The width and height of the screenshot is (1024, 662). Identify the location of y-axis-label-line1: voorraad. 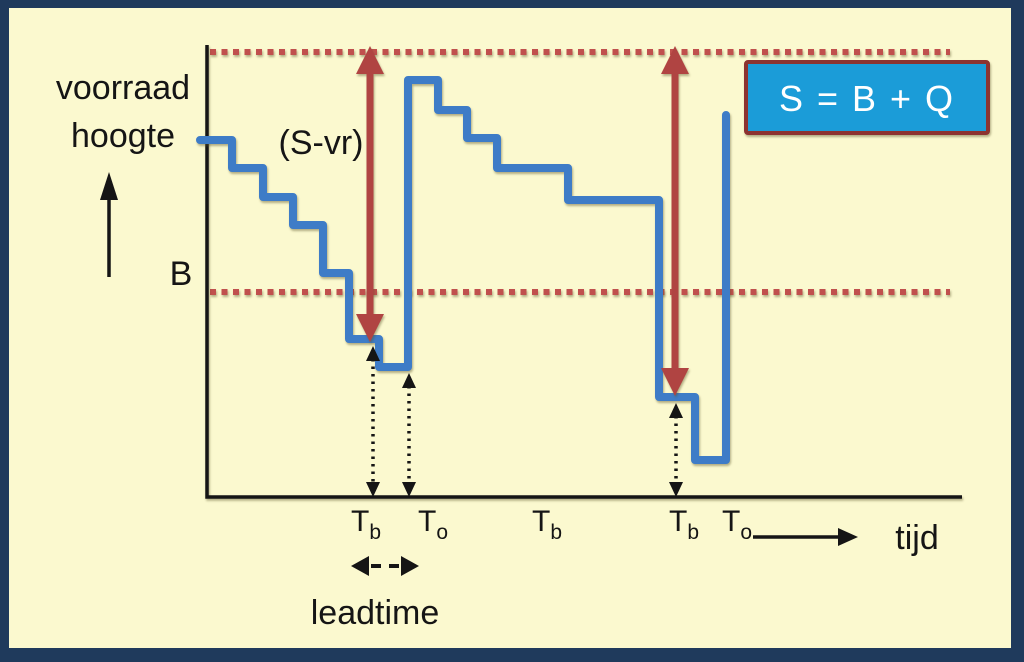
(123, 88).